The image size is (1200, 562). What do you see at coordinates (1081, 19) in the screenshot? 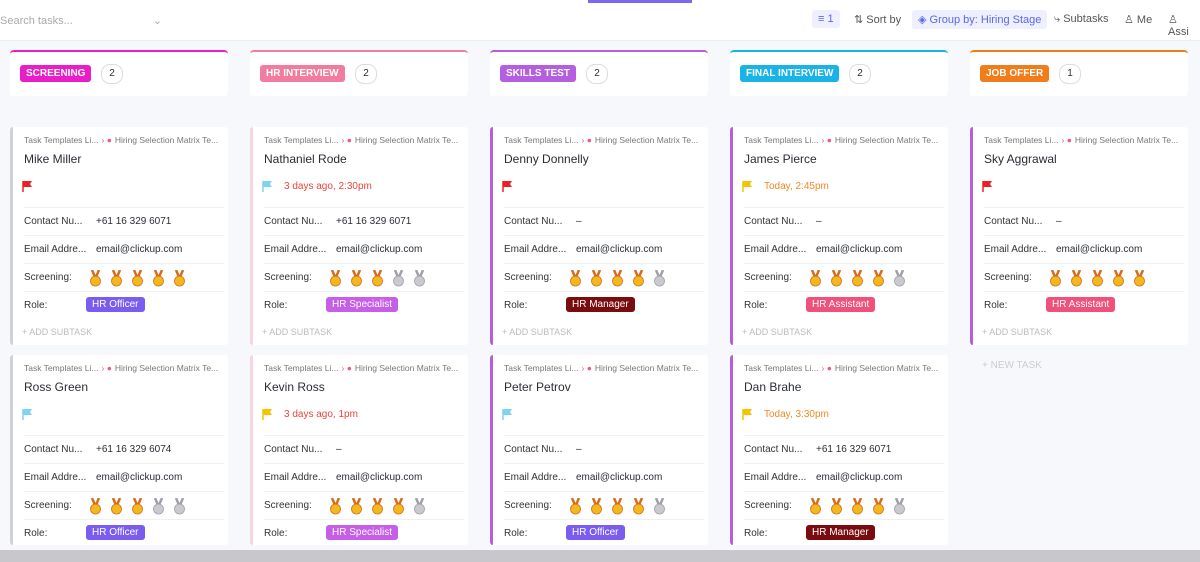
I see `subtasks-button: ⤷ Subtasks` at bounding box center [1081, 19].